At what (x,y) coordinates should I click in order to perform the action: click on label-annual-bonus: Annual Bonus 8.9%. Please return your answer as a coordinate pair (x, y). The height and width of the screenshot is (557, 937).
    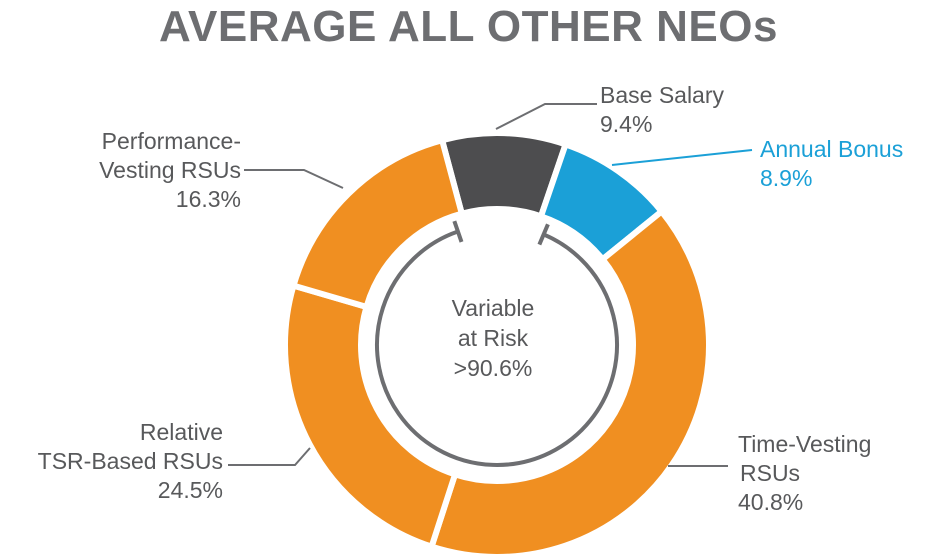
    Looking at the image, I should click on (831, 164).